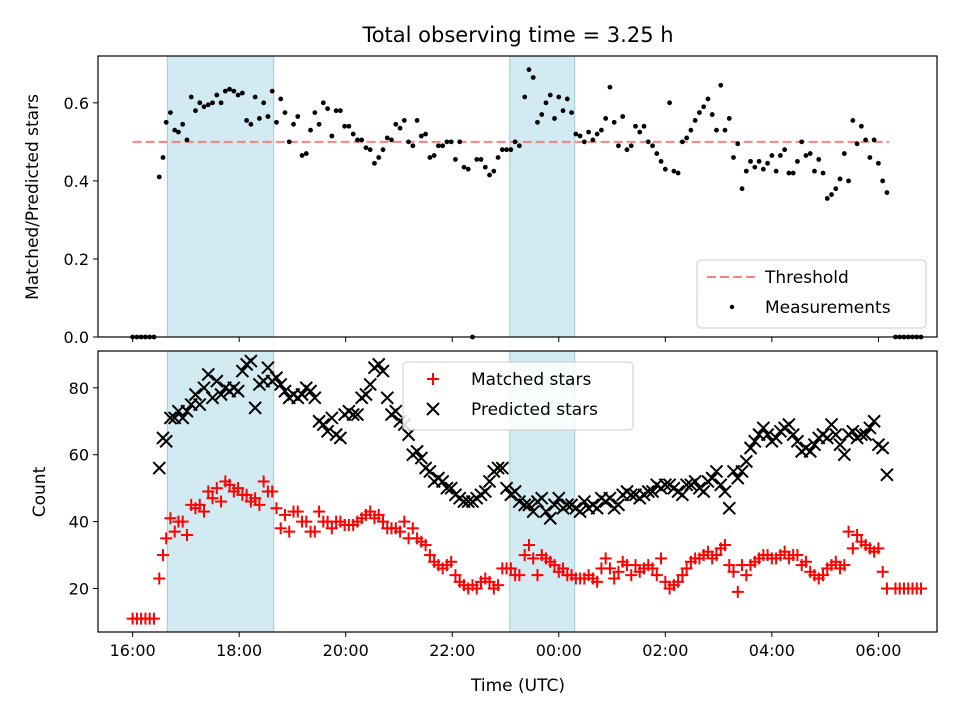 The image size is (960, 720). What do you see at coordinates (732, 307) in the screenshot?
I see `measurements-legend-swatch` at bounding box center [732, 307].